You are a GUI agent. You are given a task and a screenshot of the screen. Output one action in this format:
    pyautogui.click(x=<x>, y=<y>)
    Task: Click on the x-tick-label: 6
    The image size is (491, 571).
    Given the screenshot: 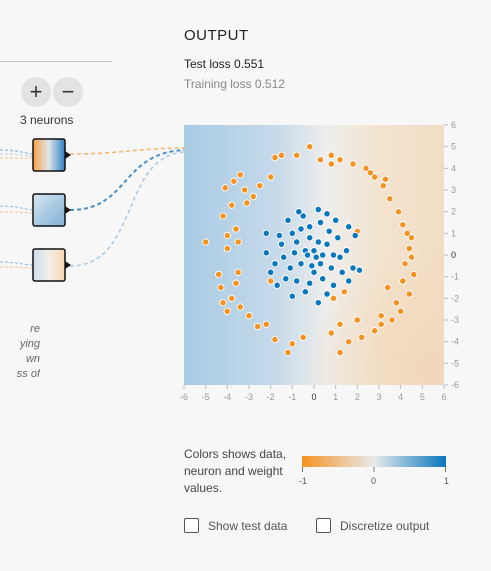 What is the action you would take?
    pyautogui.click(x=443, y=397)
    